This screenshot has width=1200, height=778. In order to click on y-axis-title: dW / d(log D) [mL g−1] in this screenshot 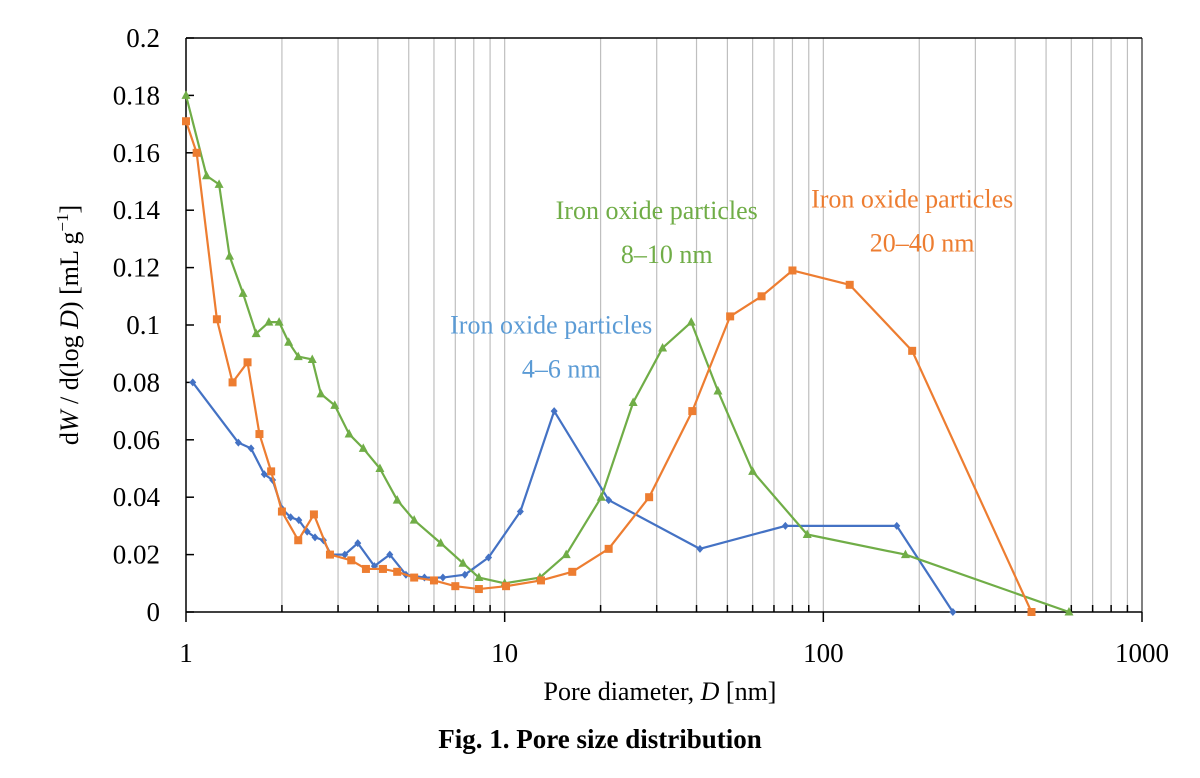, I will do `click(68, 325)`.